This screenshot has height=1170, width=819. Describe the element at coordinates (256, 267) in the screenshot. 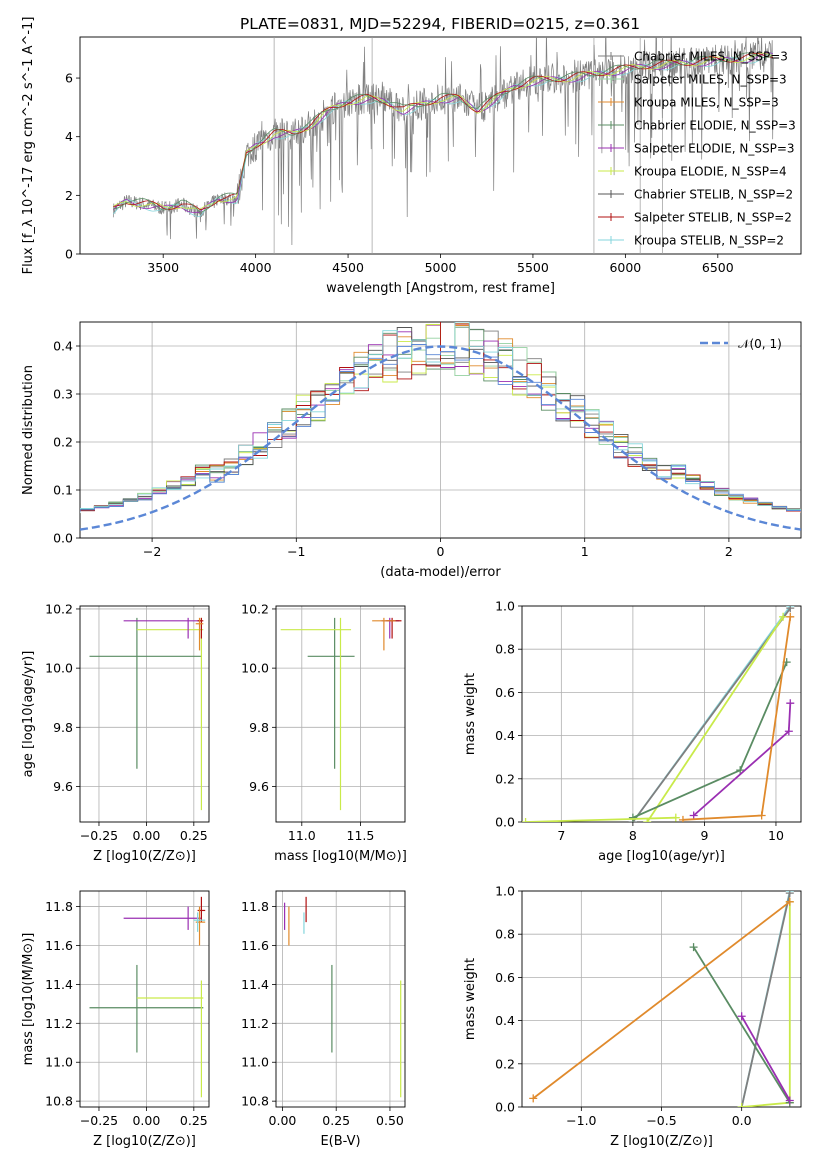

I see `xtick-label: 4000` at that location.